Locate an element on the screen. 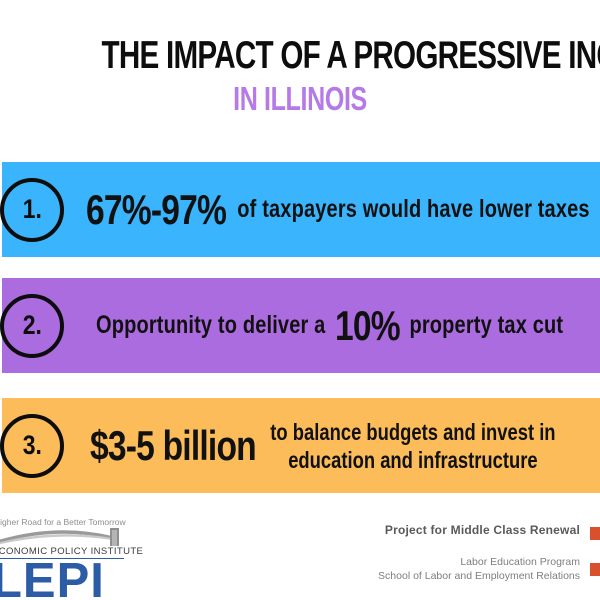  university-mark-fragment-top is located at coordinates (595, 533).